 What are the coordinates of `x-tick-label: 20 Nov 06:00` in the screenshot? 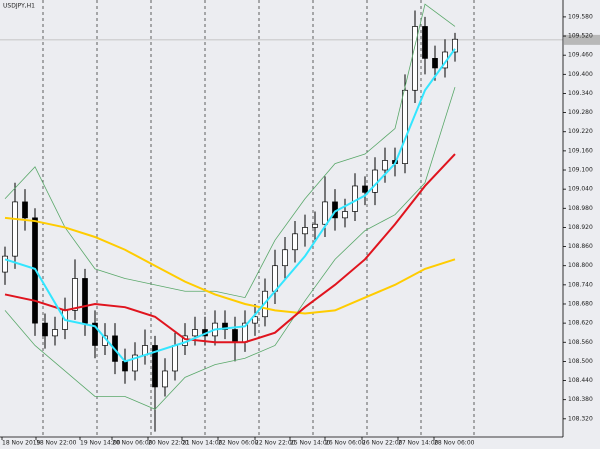 It's located at (132, 443).